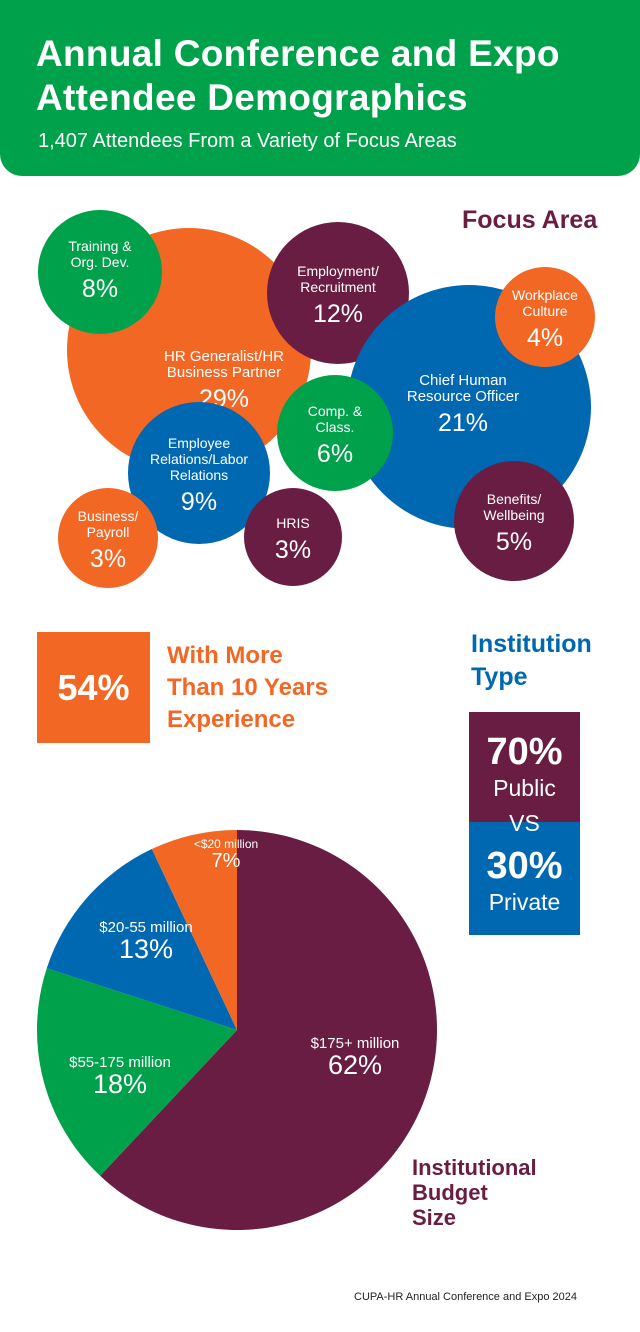 This screenshot has width=640, height=1332. I want to click on experience-line-2: Than 10 Years, so click(247, 687).